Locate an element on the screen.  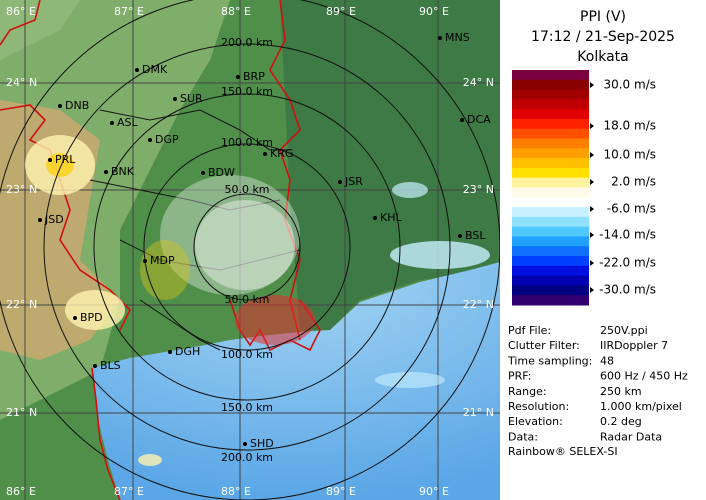
city-label: JSD is located at coordinates (54, 219).